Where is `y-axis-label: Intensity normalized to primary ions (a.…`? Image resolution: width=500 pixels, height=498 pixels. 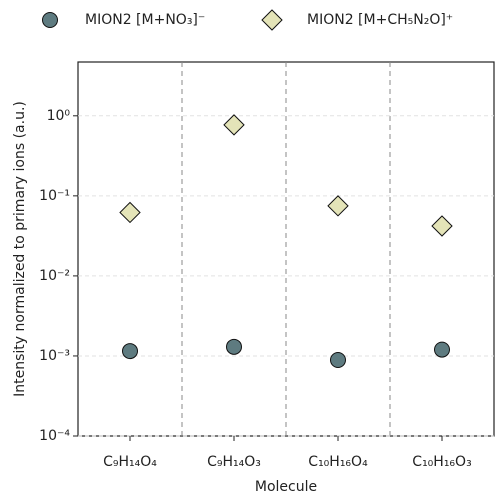 y-axis-label: Intensity normalized to primary ions (a.… is located at coordinates (20, 249).